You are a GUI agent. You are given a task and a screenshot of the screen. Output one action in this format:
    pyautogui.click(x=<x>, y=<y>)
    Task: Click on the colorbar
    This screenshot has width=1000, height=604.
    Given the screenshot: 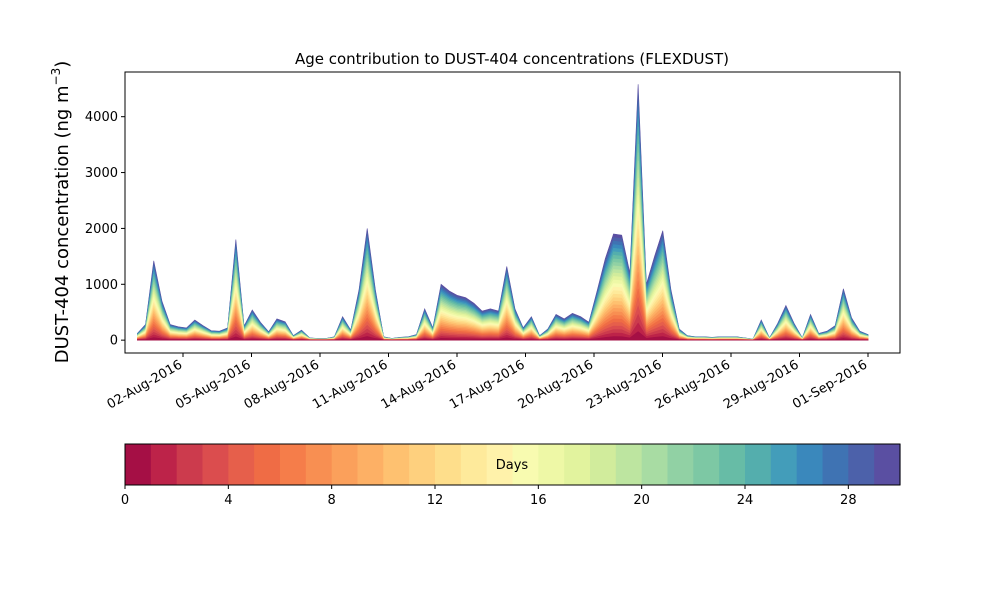 What is the action you would take?
    pyautogui.click(x=513, y=464)
    